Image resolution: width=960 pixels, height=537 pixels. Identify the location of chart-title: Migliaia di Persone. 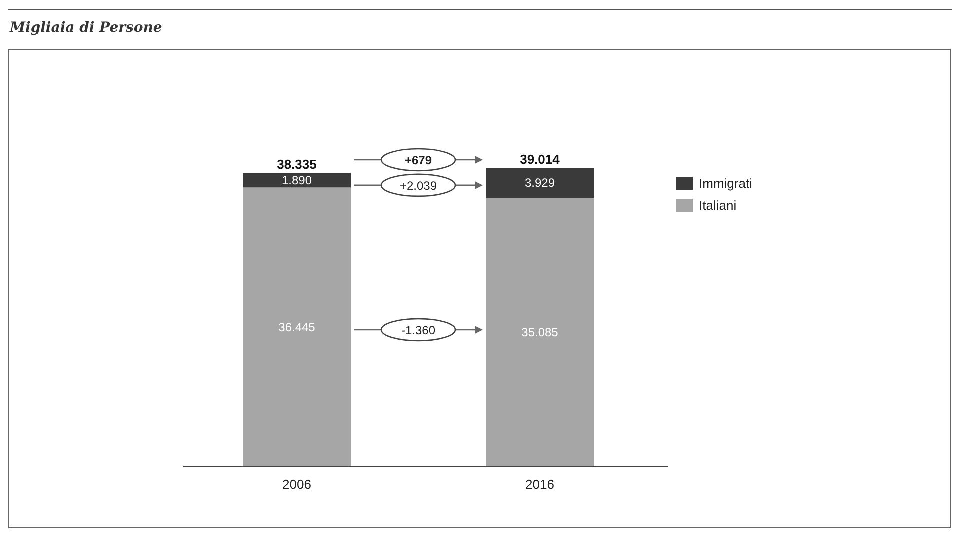
(85, 28).